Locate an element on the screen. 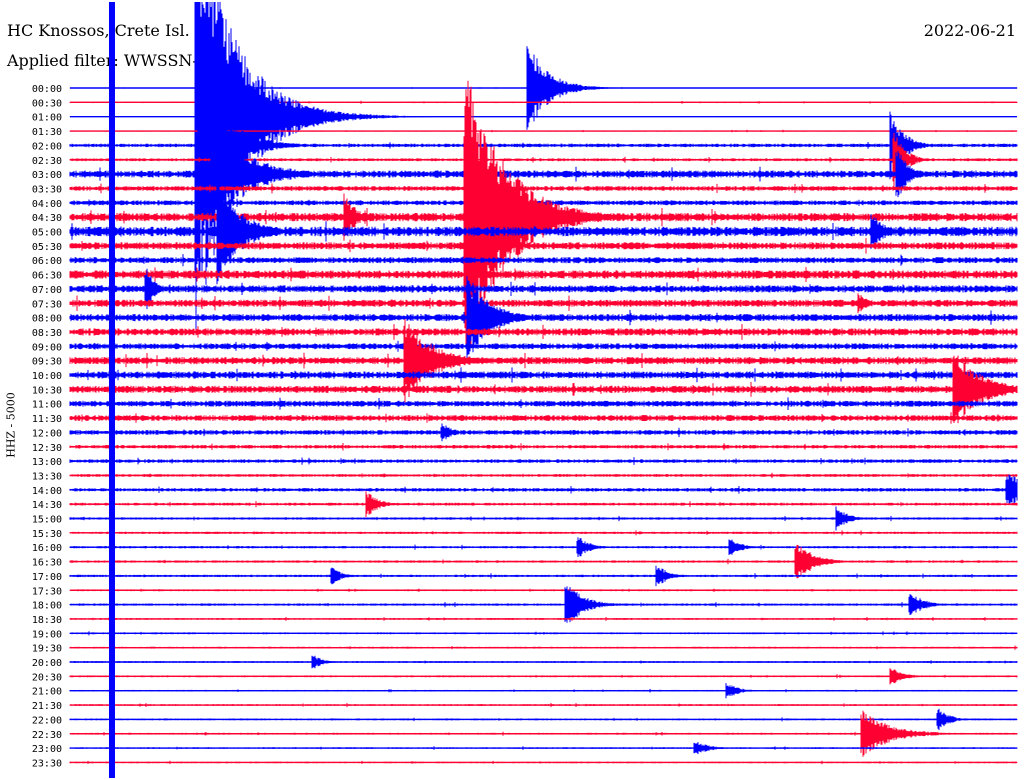 The image size is (1024, 780). row-time-label: 13:00 is located at coordinates (47, 462).